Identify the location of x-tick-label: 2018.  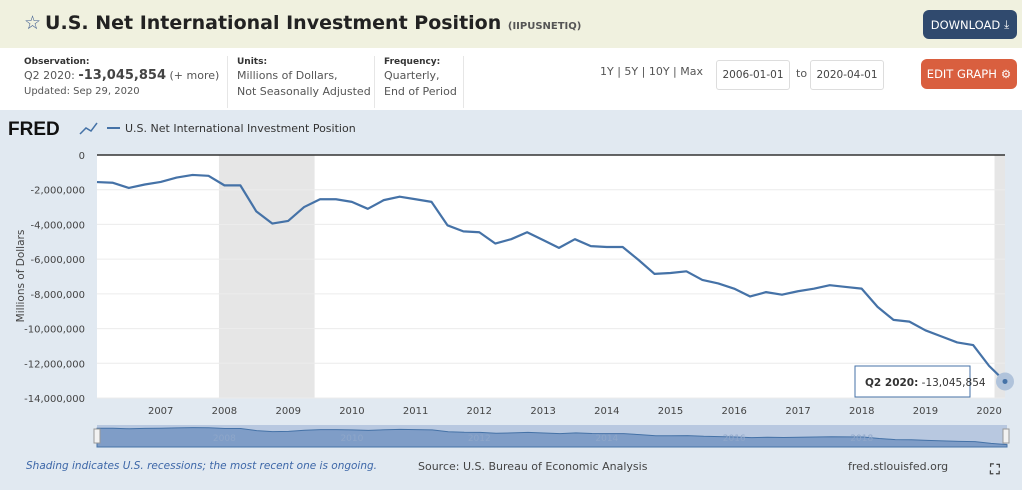
(861, 411).